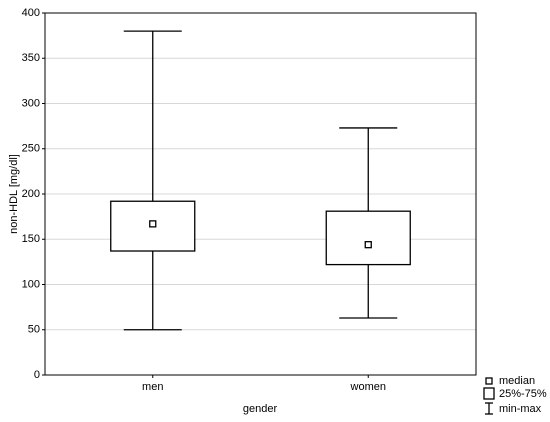 The width and height of the screenshot is (550, 422). I want to click on y-tick-label: 150, so click(31, 239).